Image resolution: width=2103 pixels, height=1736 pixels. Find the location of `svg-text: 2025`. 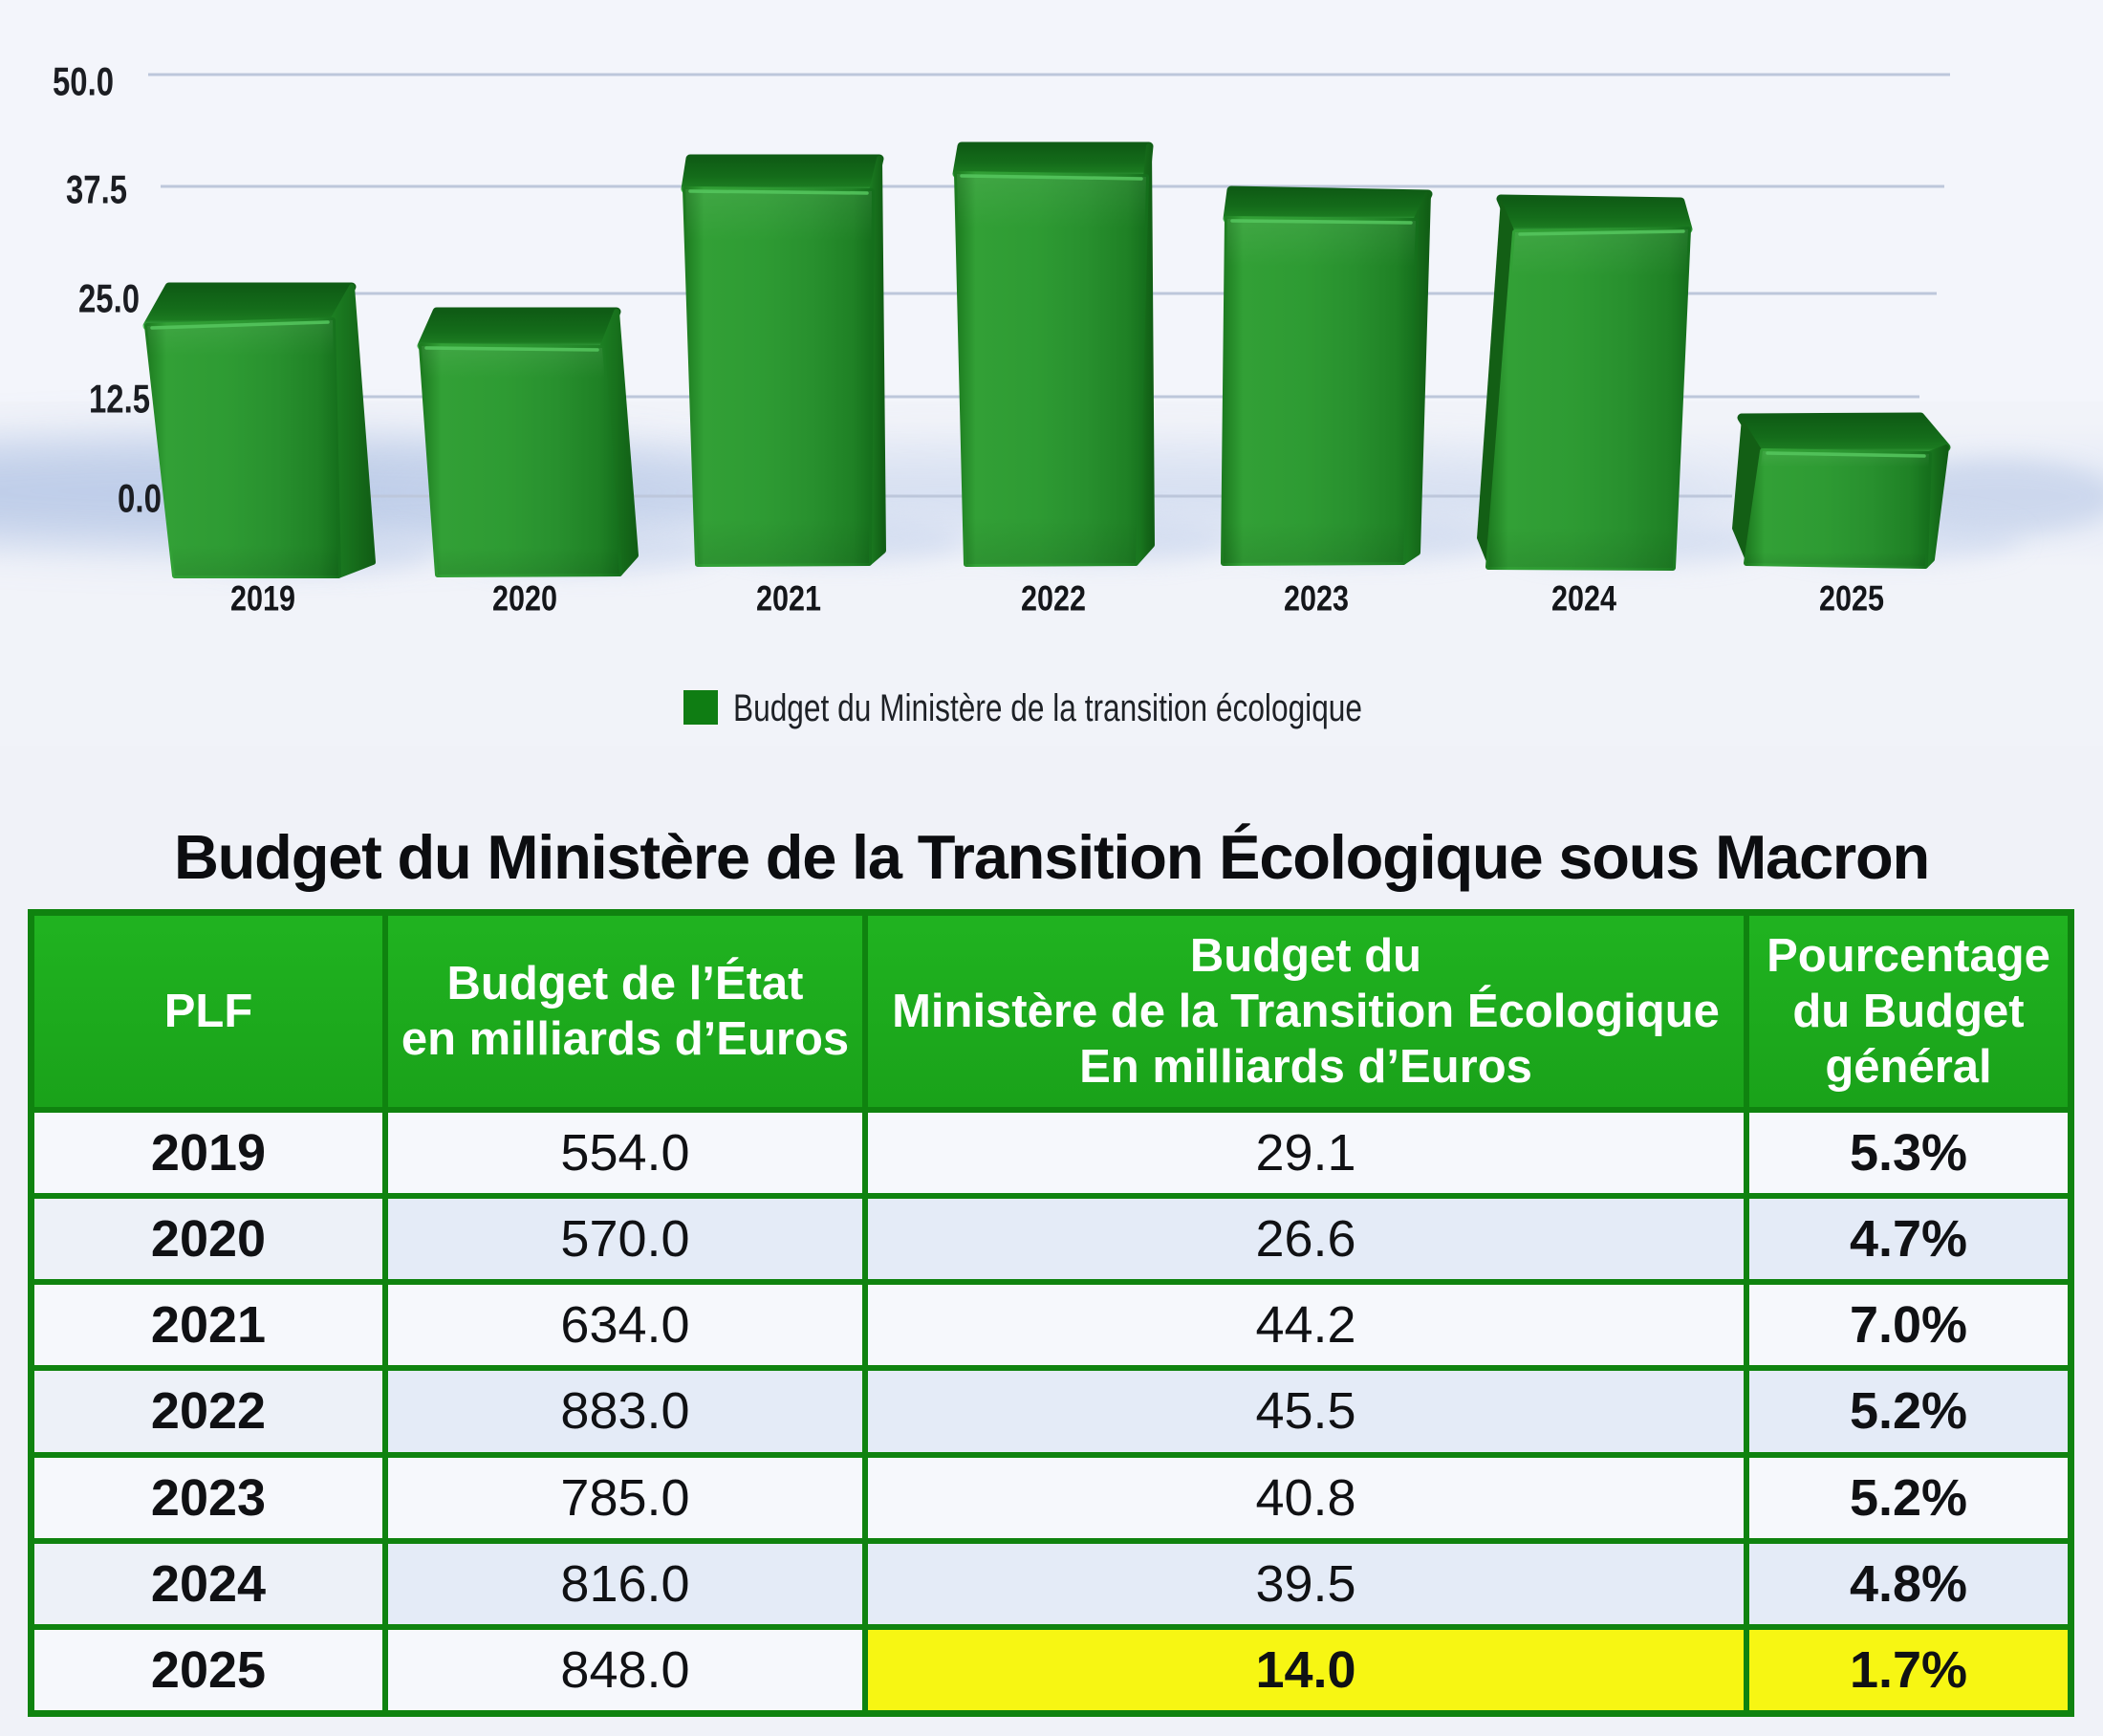

svg-text: 2025 is located at coordinates (1851, 598).